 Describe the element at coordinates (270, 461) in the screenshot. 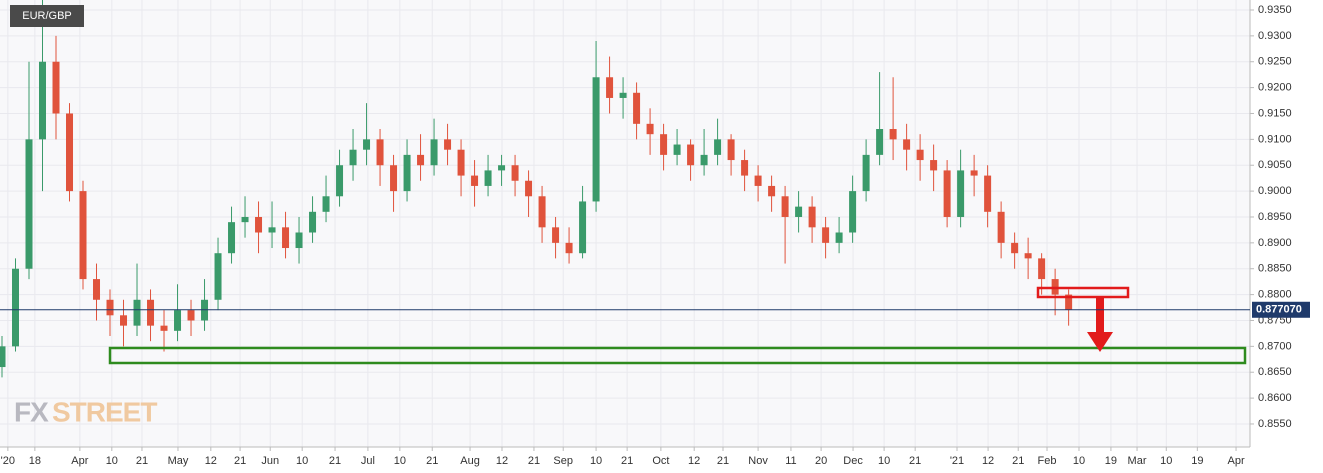

I see `x-tick-label: Jun` at that location.